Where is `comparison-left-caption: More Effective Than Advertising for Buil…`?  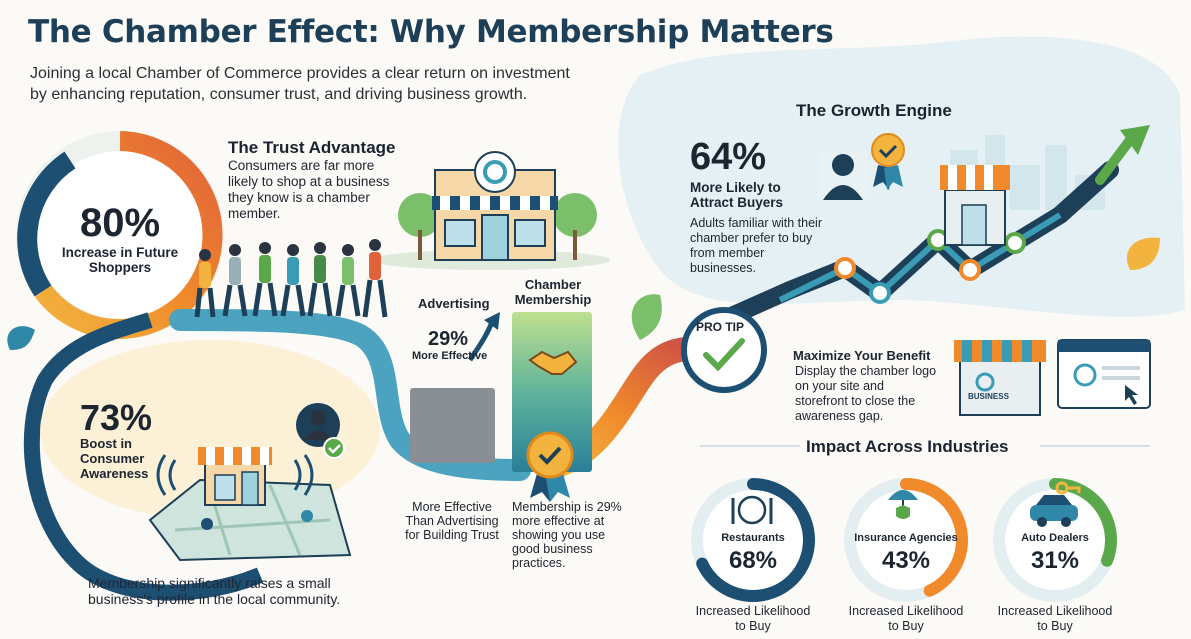
comparison-left-caption: More Effective Than Advertising for Buil… is located at coordinates (452, 521).